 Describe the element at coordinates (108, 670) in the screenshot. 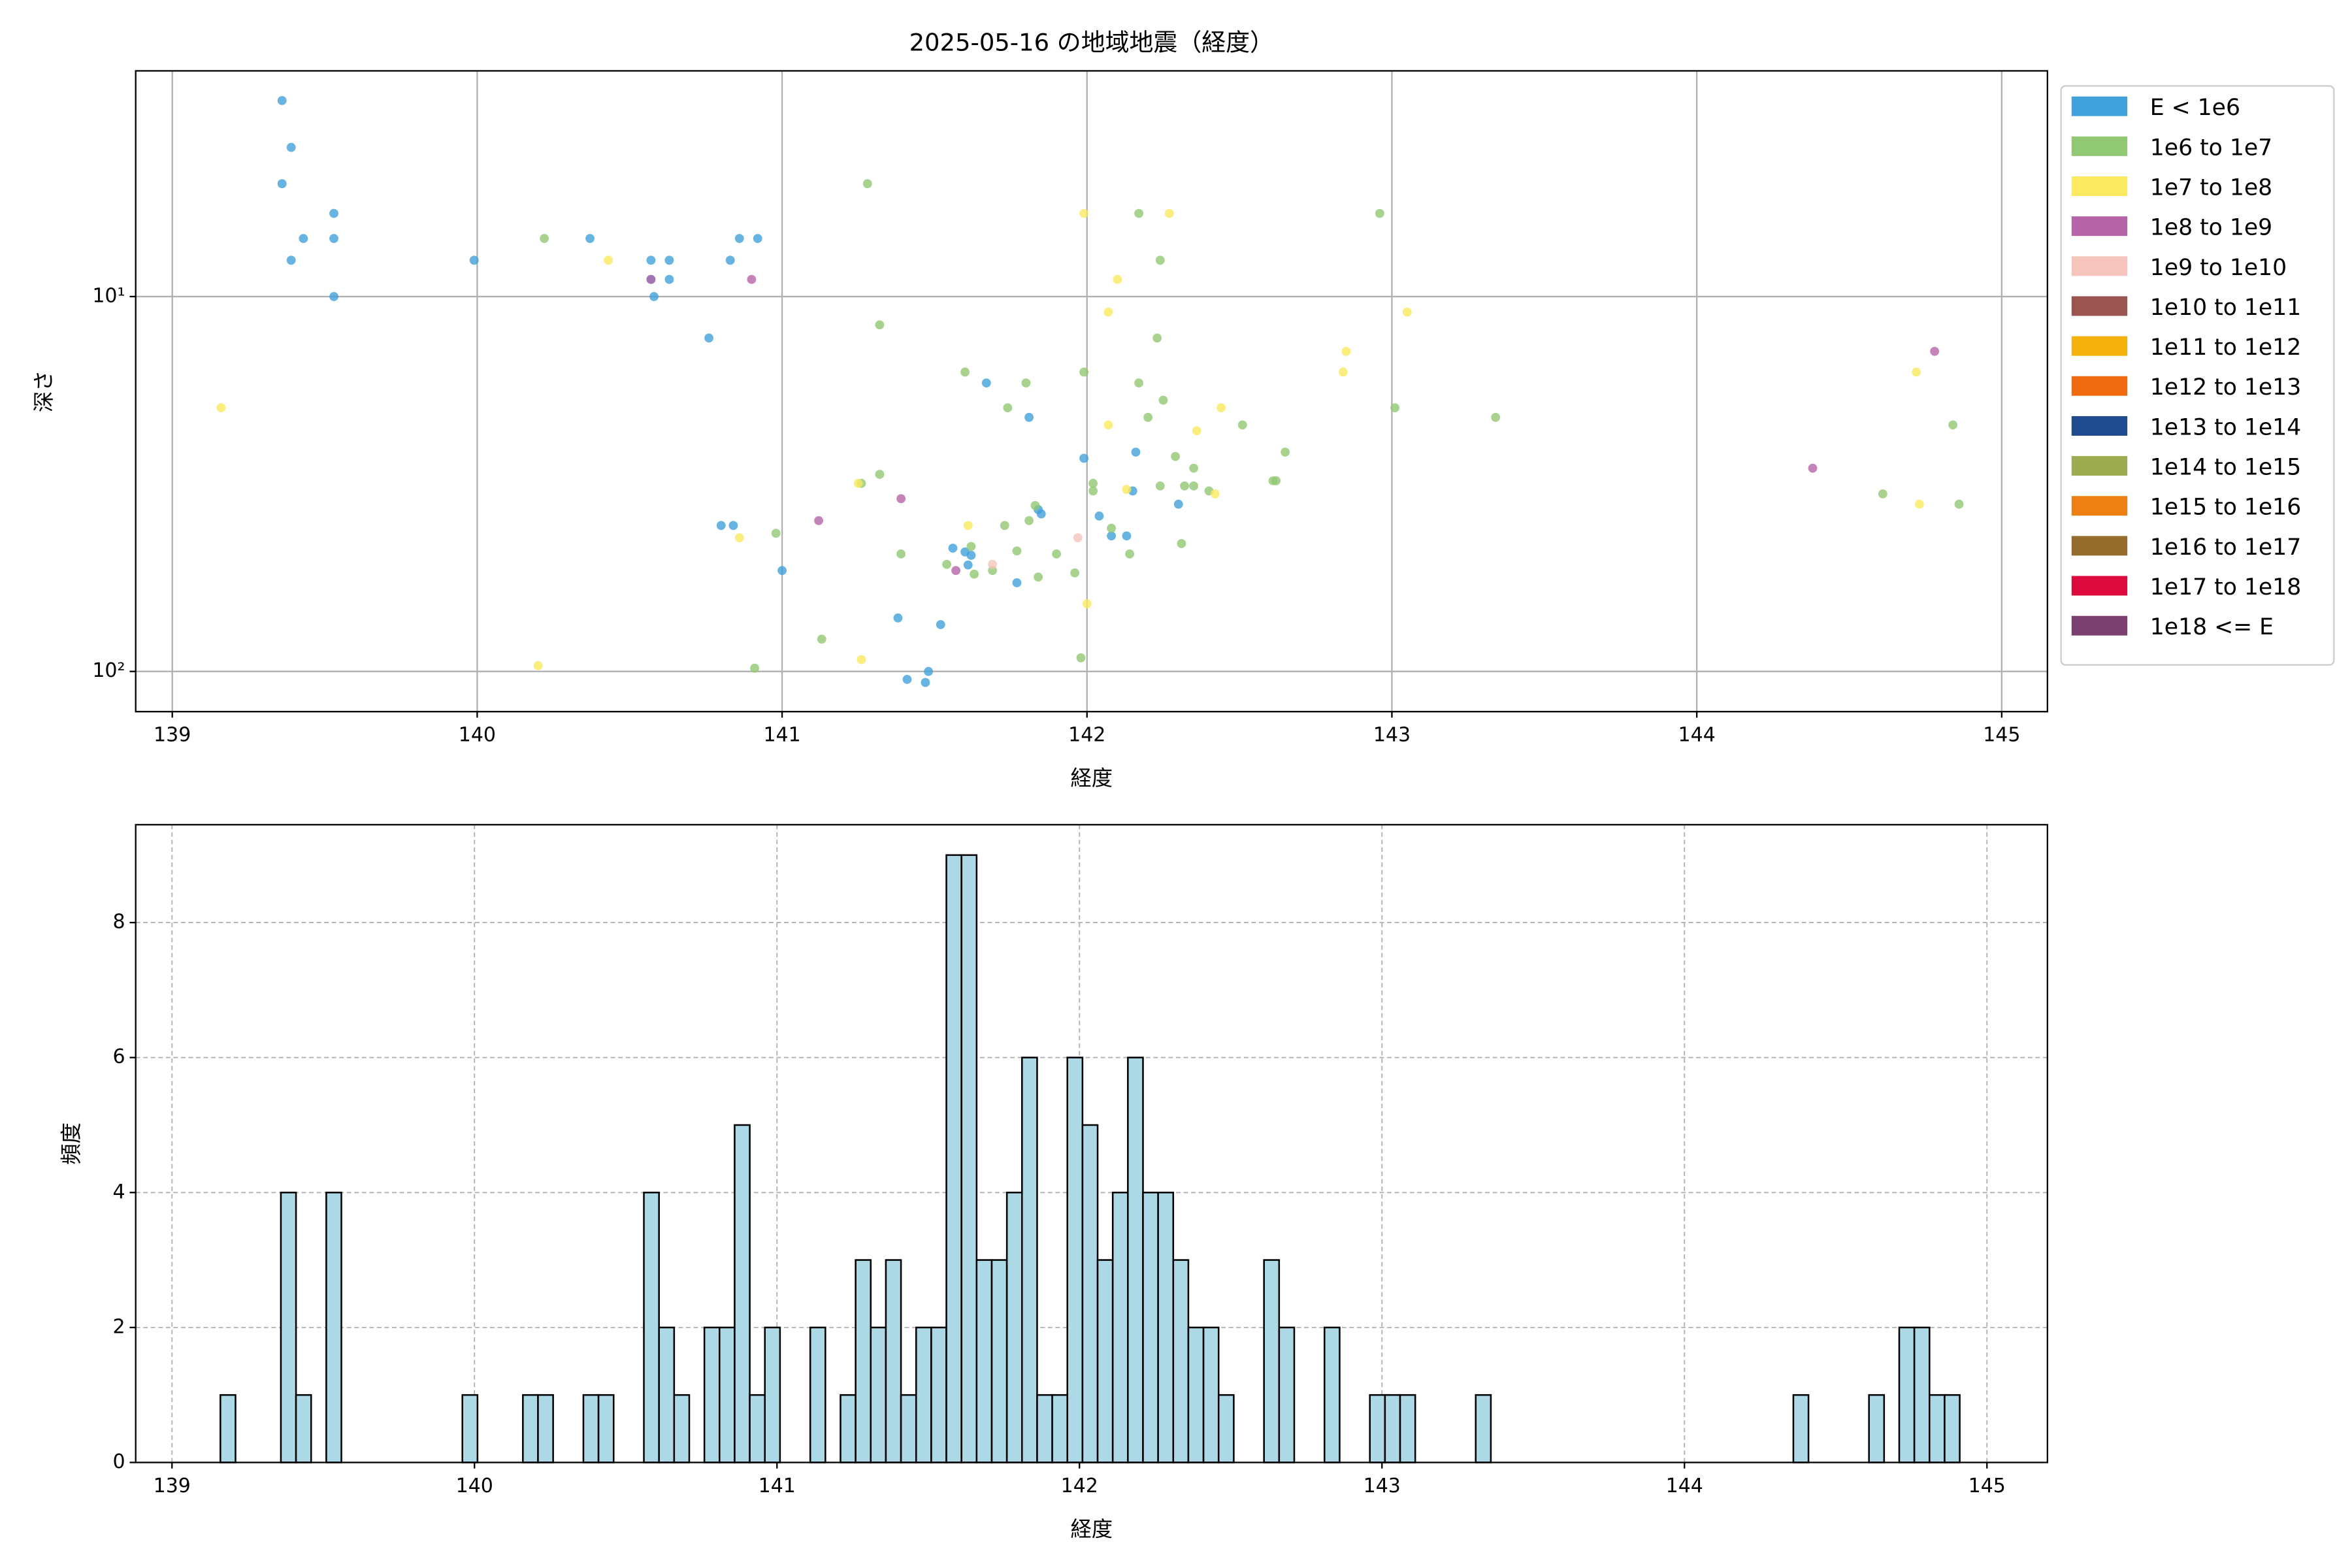

I see `y-tick-label: 10²` at that location.